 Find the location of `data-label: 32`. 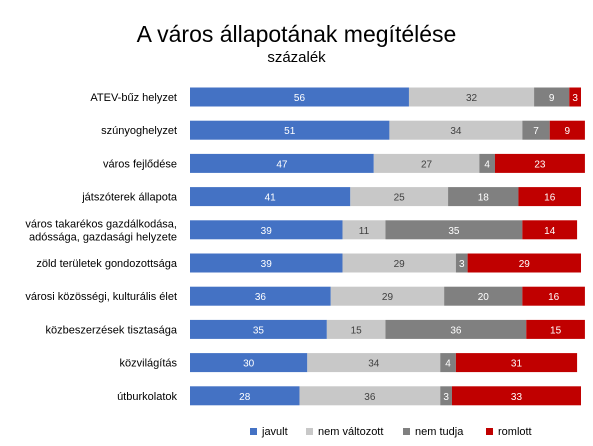

data-label: 32 is located at coordinates (472, 98).